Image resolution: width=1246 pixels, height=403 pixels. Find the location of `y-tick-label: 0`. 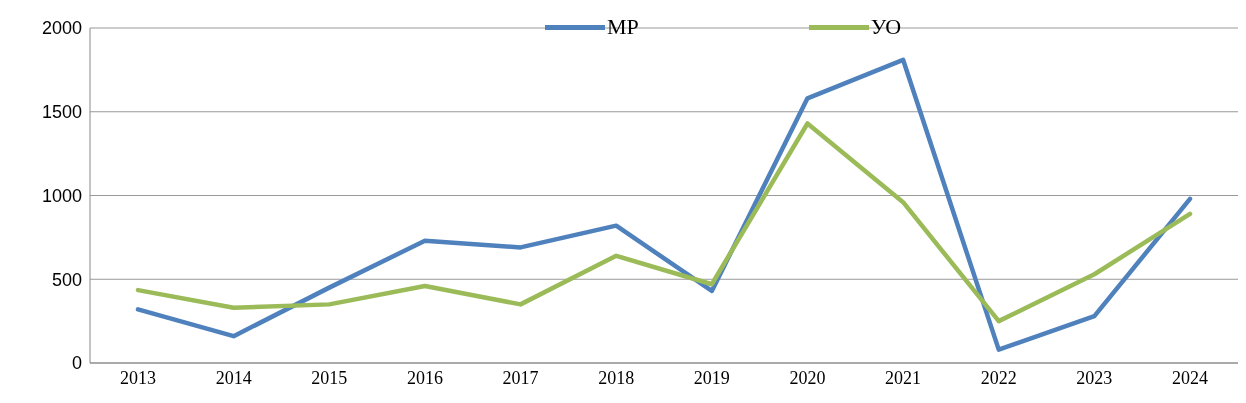

y-tick-label: 0 is located at coordinates (76, 363).